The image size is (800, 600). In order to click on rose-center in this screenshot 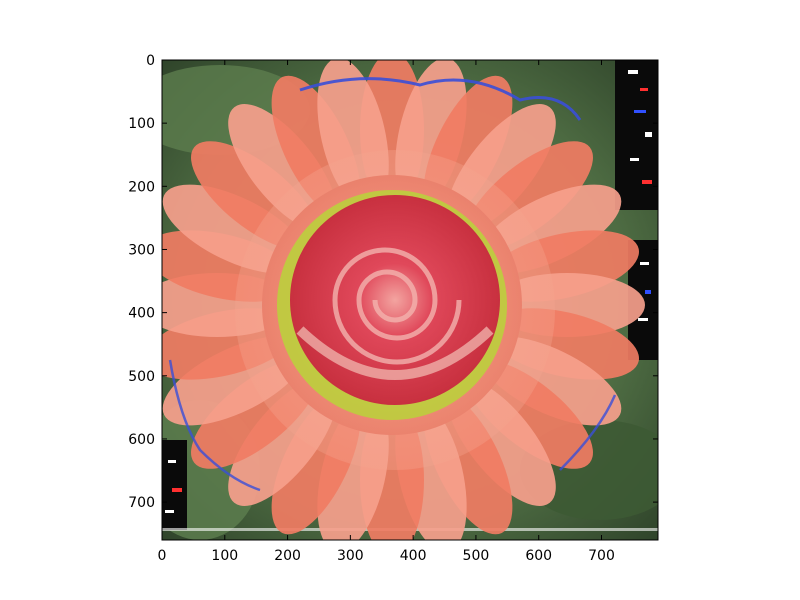, I will do `click(395, 300)`.